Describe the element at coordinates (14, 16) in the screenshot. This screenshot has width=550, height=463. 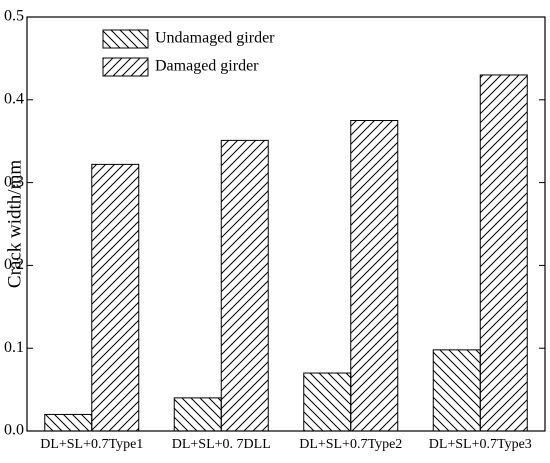
I see `y-tick-label: 0.5` at that location.